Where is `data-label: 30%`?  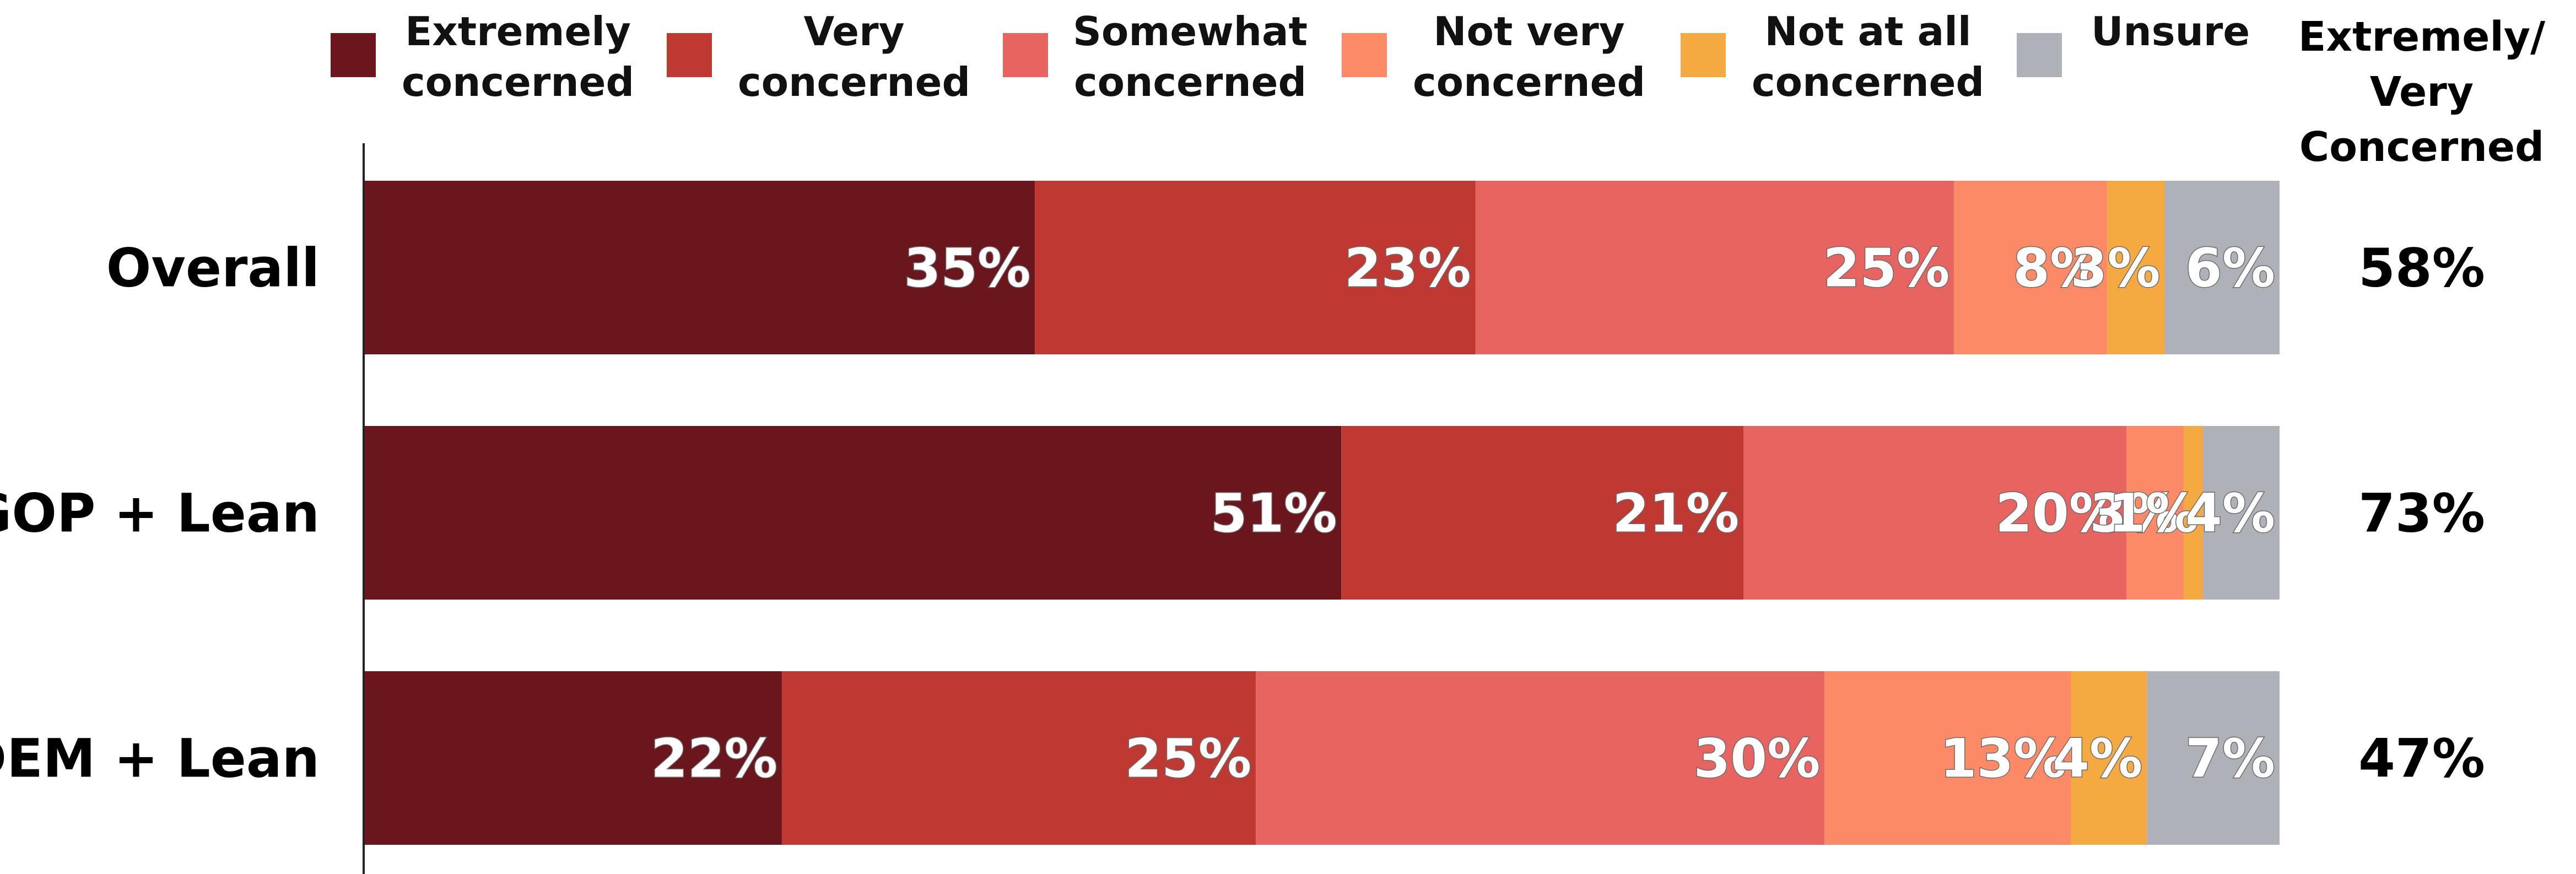 data-label: 30% is located at coordinates (1756, 759).